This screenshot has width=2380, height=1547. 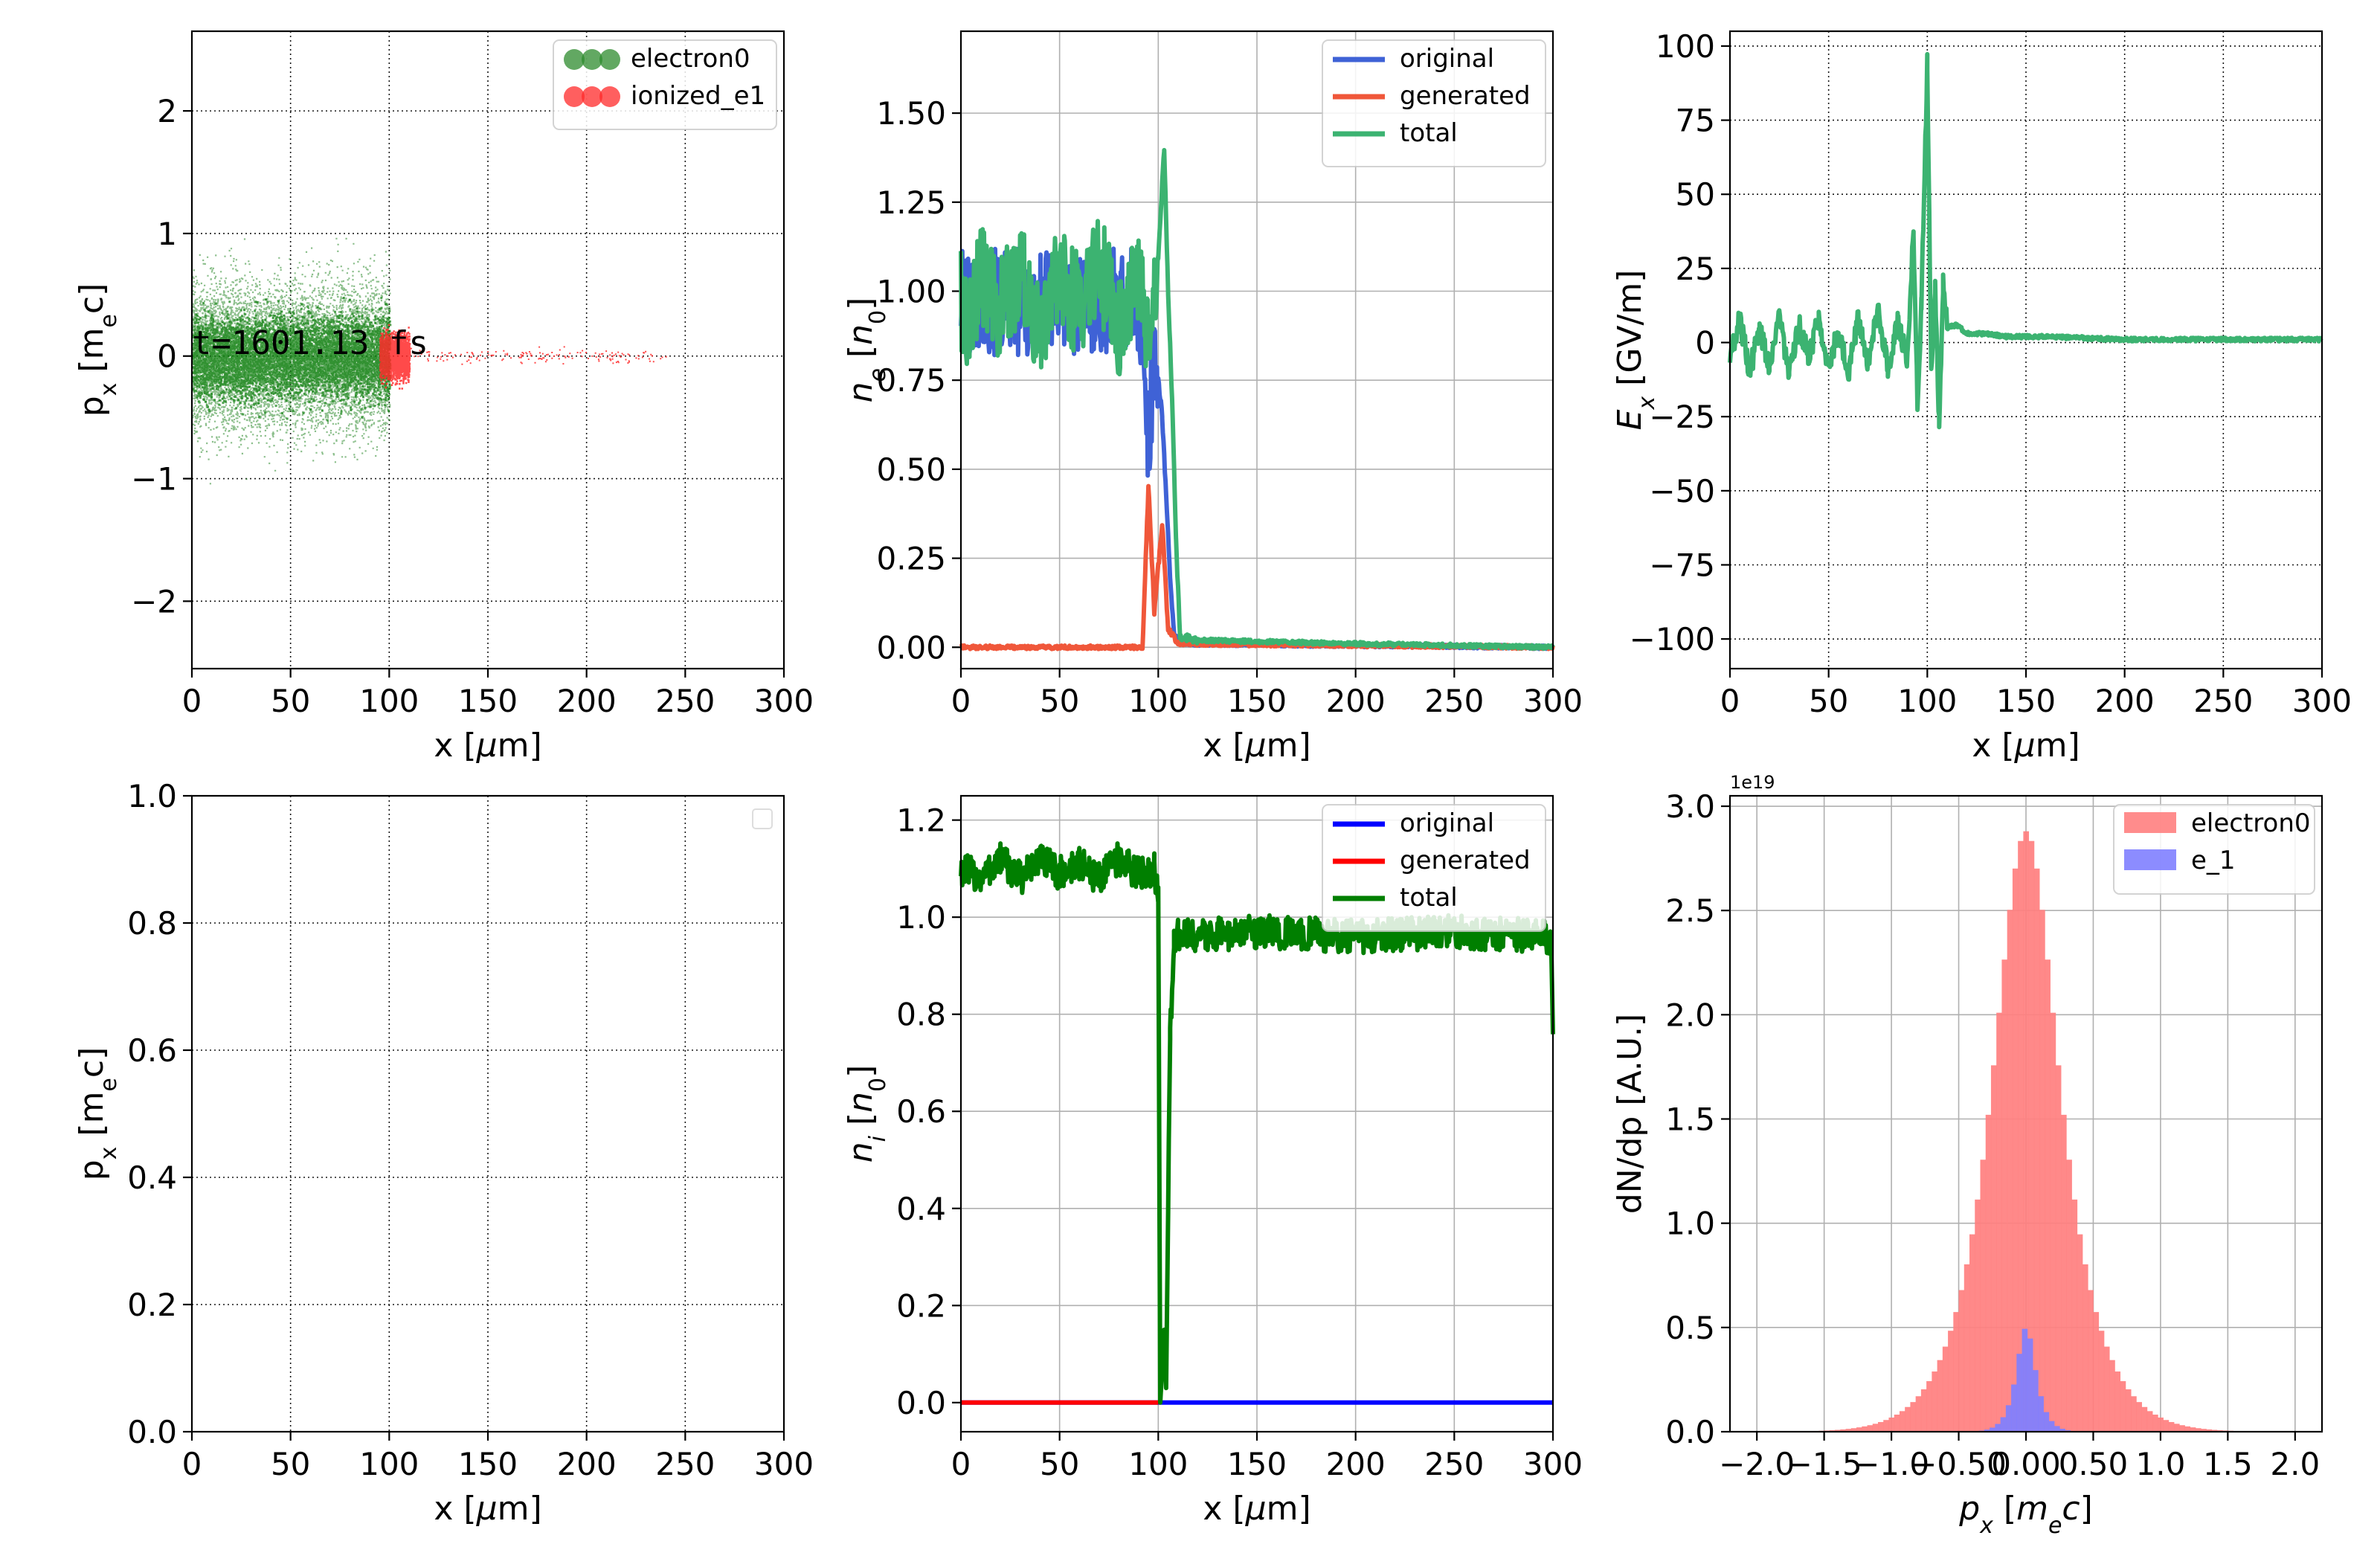 I want to click on legend-label: e_1, so click(x=2214, y=861).